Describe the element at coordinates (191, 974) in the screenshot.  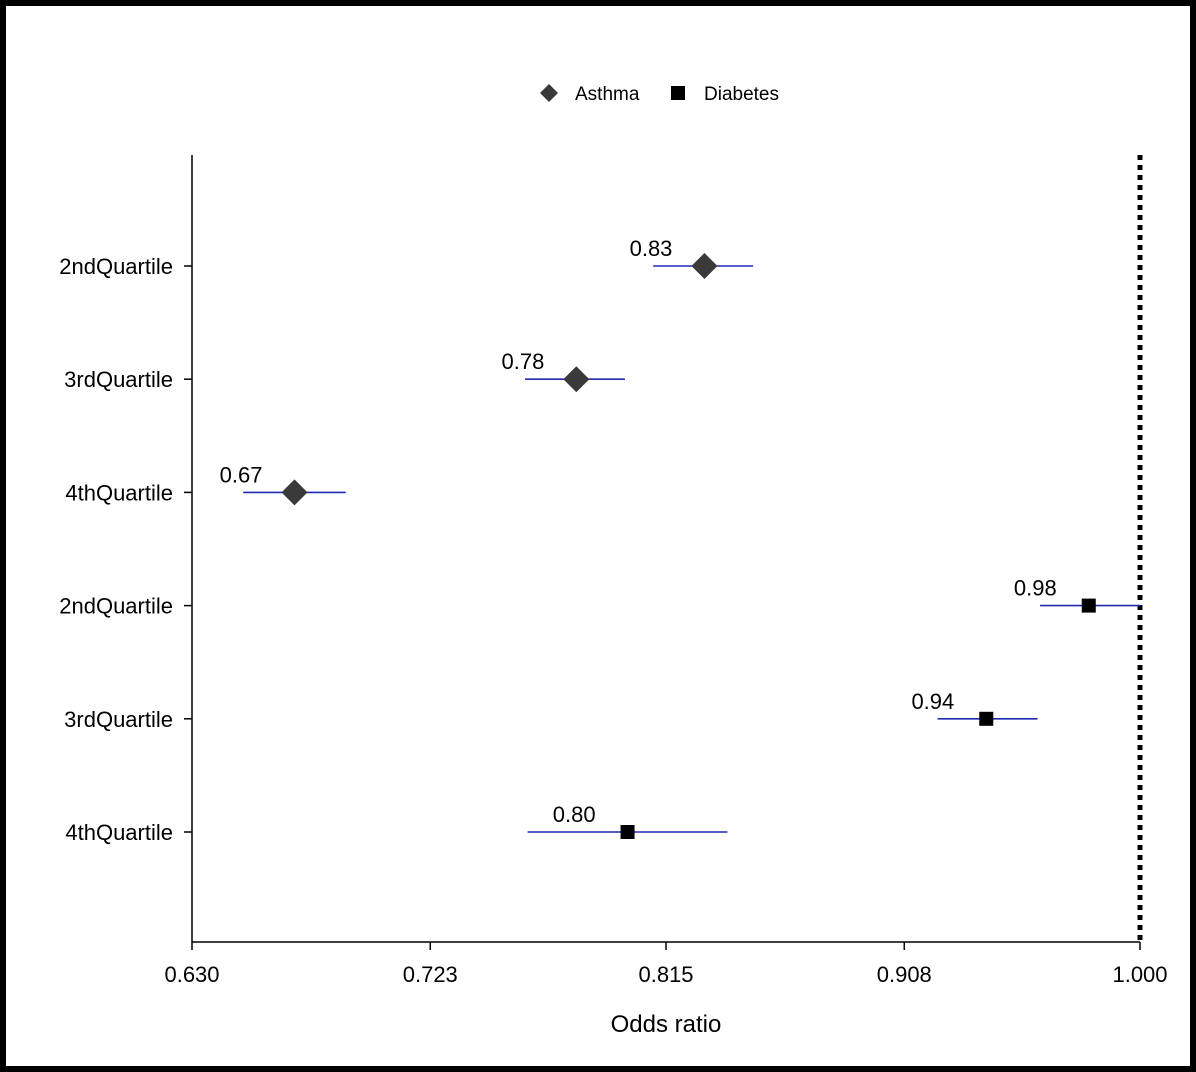
I see `x-tick-label: 0.630` at that location.